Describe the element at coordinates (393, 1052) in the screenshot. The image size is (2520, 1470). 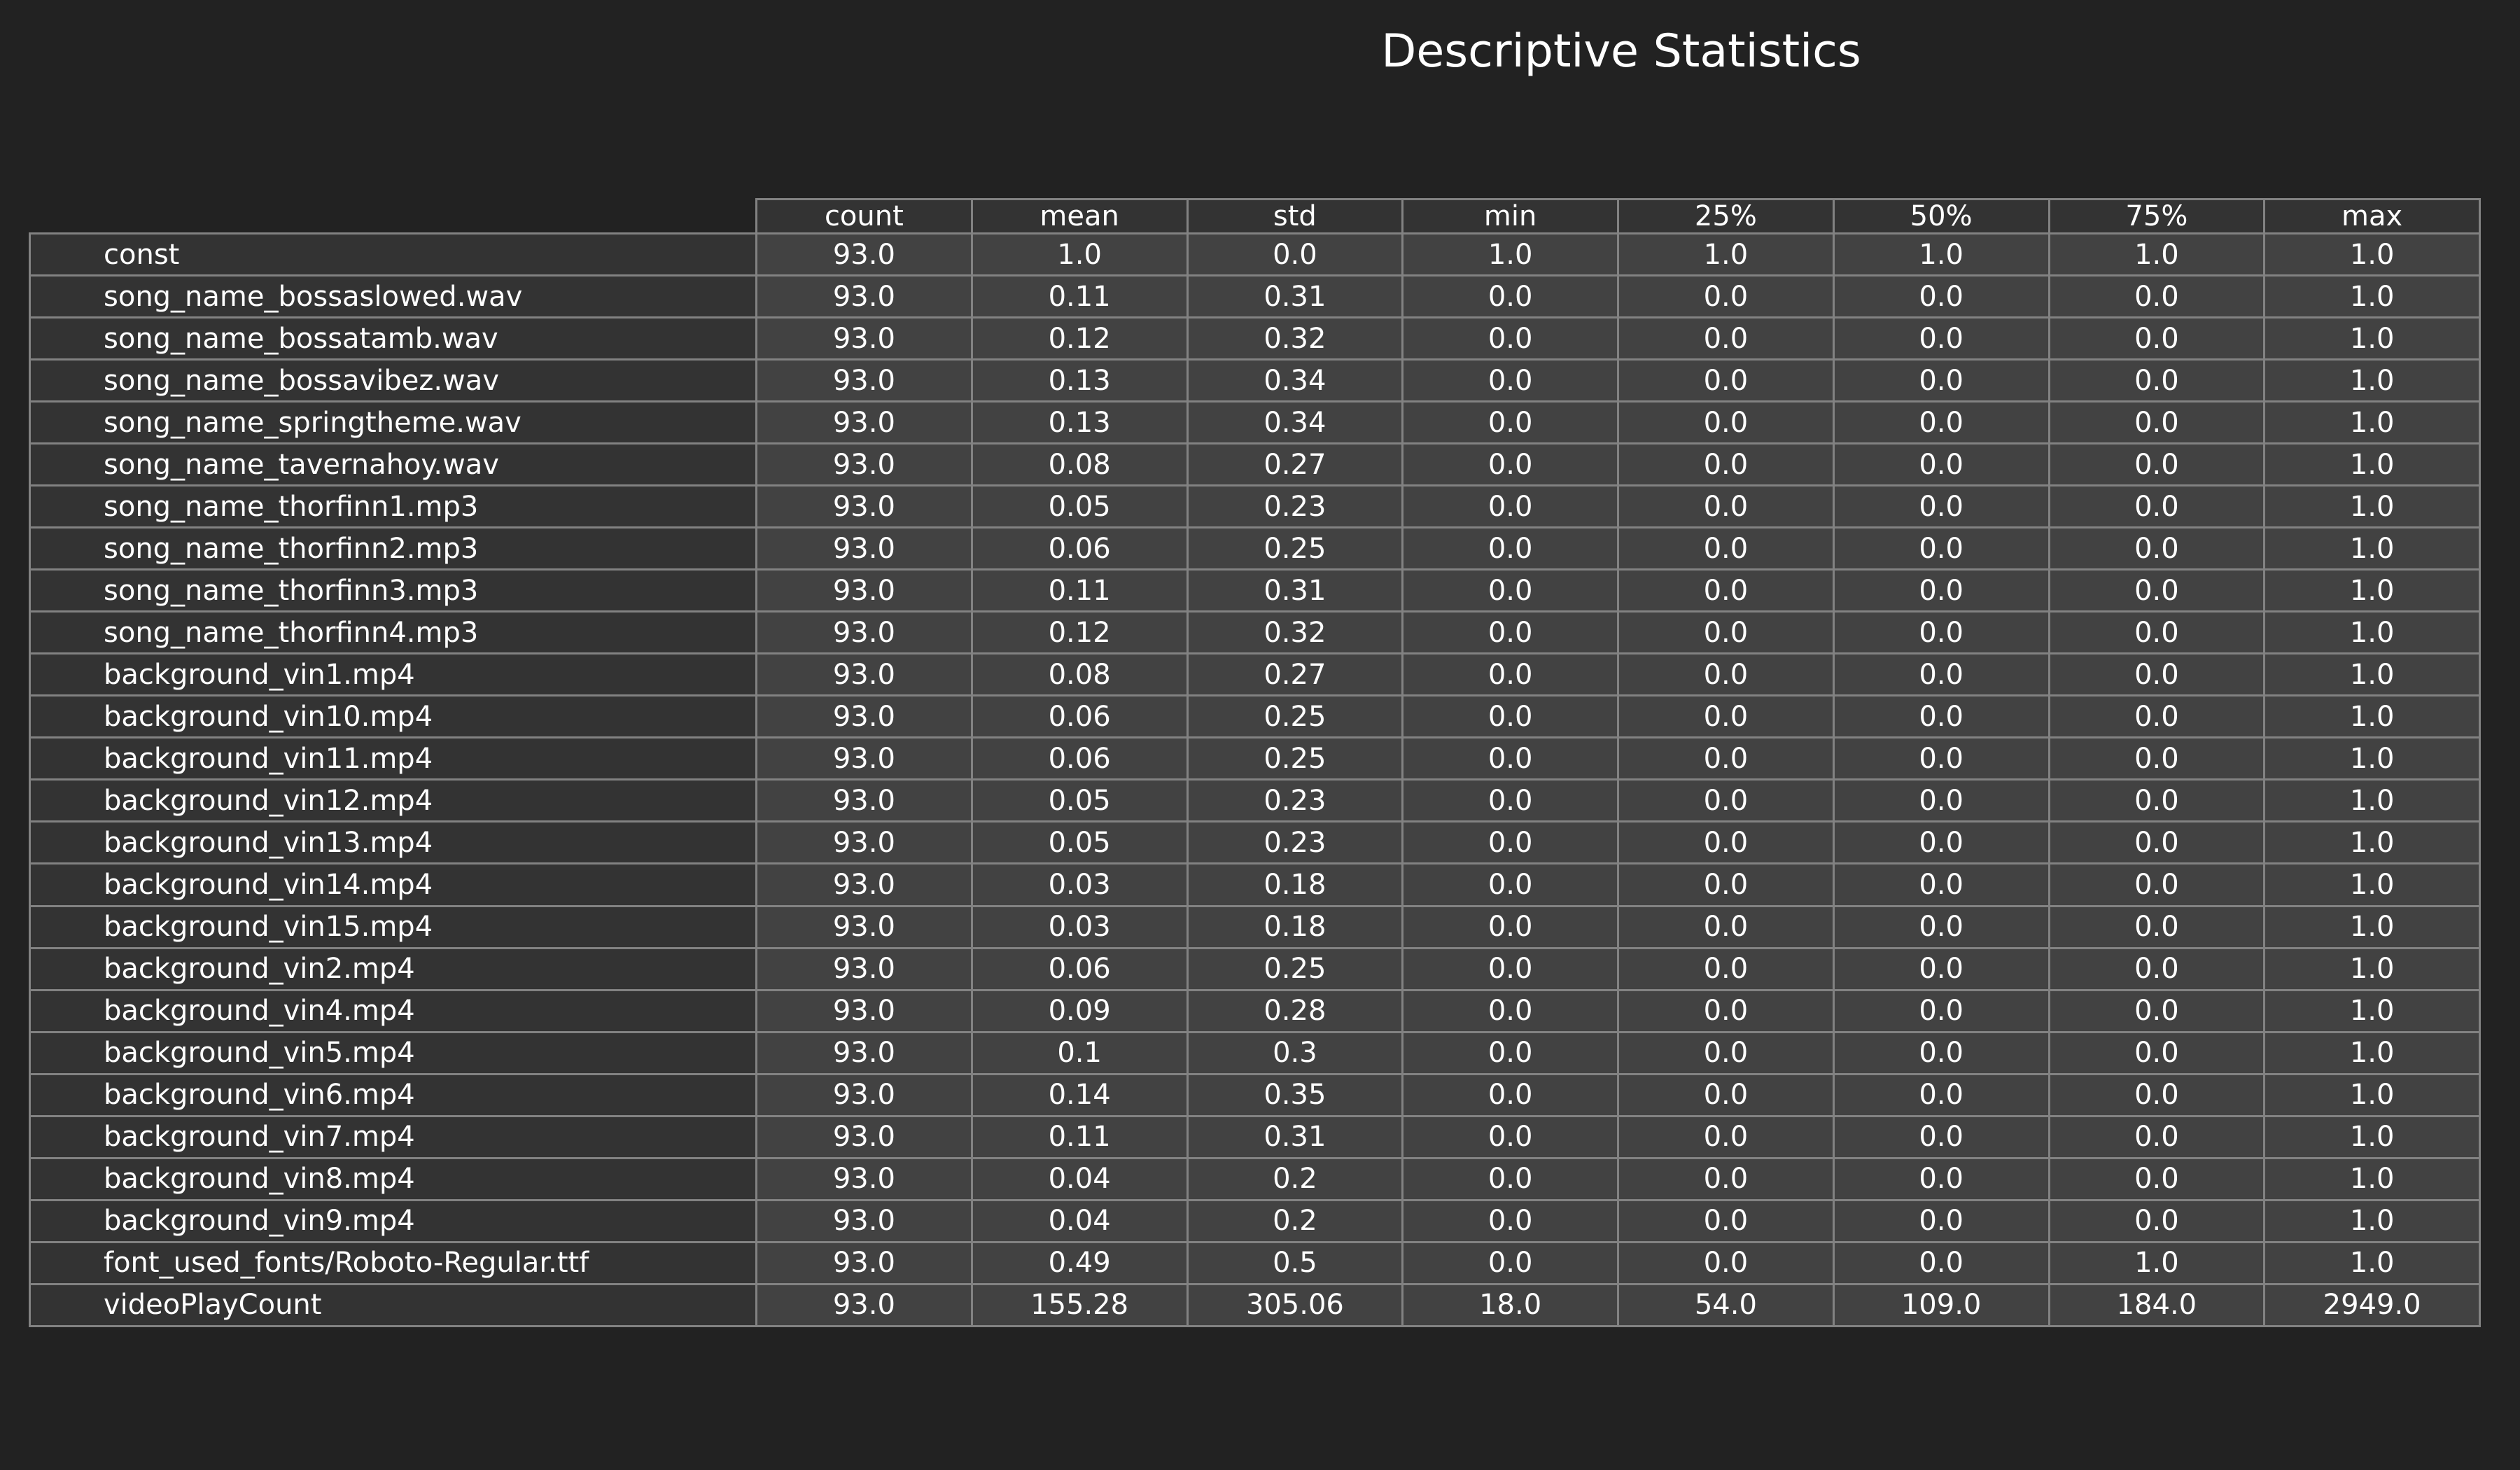
I see `row-label: background_vin5.mp4` at that location.